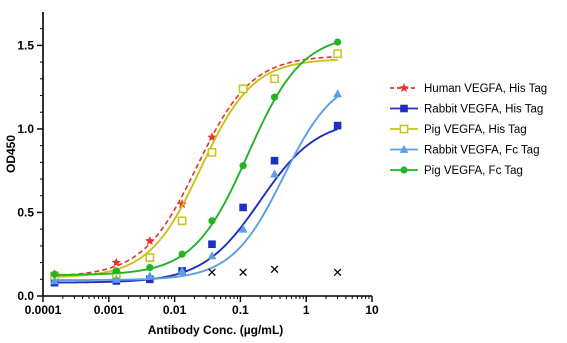 The image size is (567, 343). I want to click on legend-label: Rabbit VEGFA, Fc Tag, so click(481, 151).